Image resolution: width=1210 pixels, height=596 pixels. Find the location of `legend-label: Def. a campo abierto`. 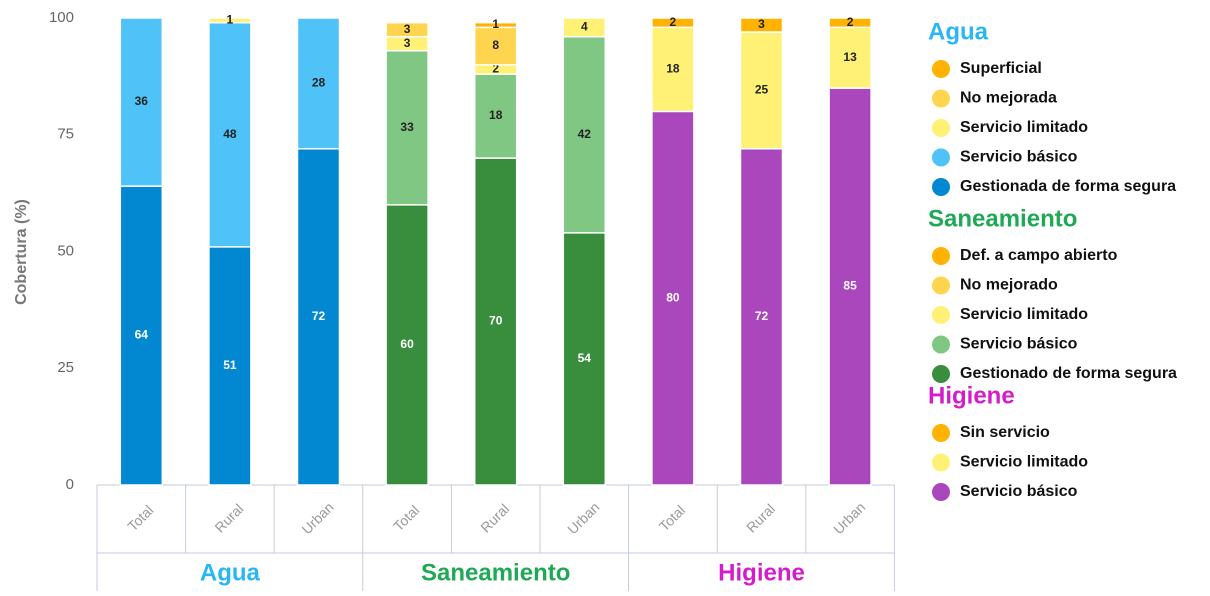

legend-label: Def. a campo abierto is located at coordinates (1039, 255).